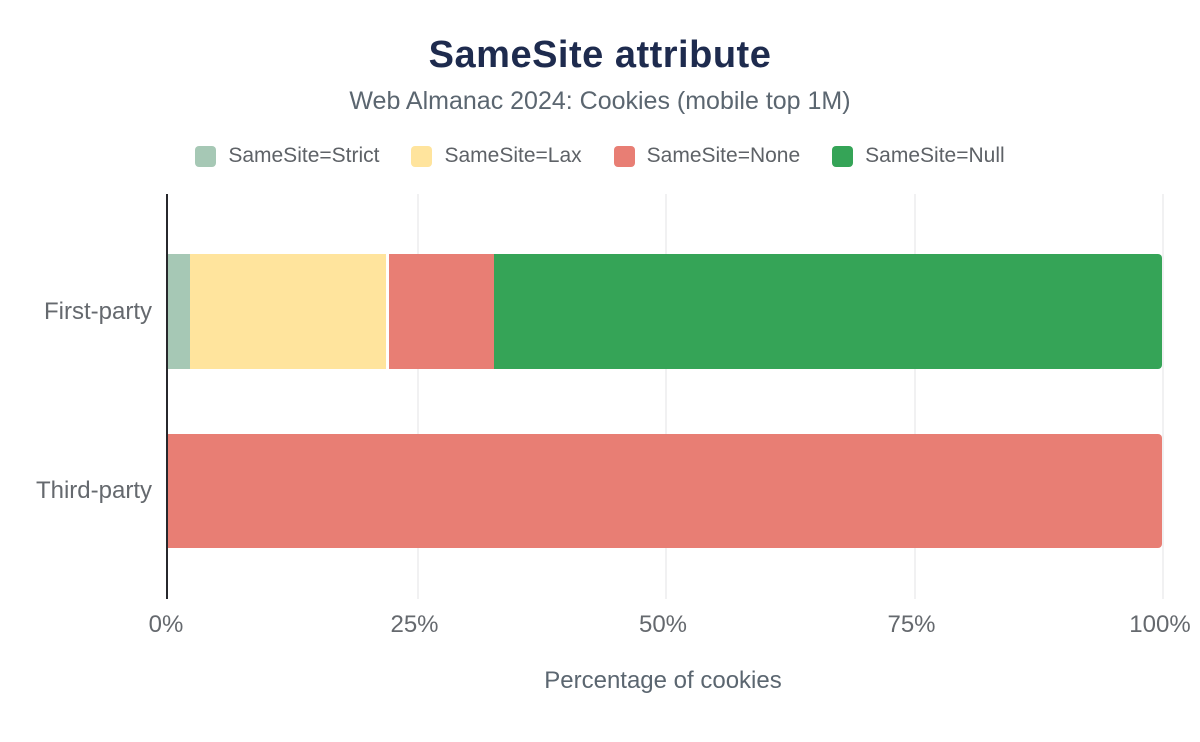 The height and width of the screenshot is (742, 1200). Describe the element at coordinates (179, 311) in the screenshot. I see `bar-segment-first-party-samesite-strict` at that location.